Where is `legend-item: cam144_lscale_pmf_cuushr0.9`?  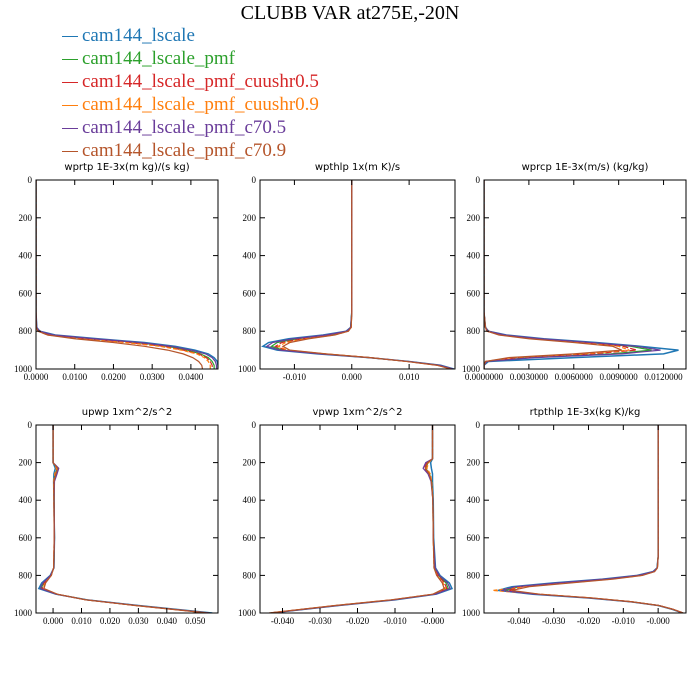
legend-item: cam144_lscale_pmf_cuushr0.9 is located at coordinates (190, 104).